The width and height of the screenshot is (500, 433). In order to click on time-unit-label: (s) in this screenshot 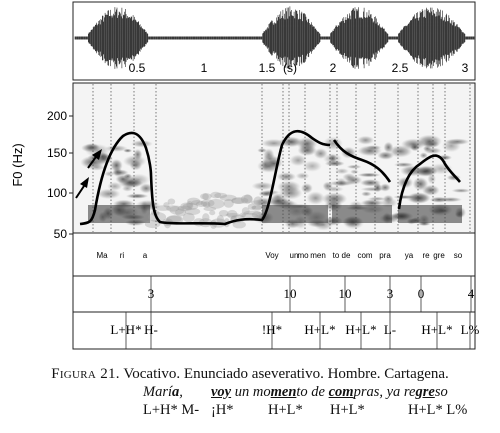, I will do `click(290, 68)`.